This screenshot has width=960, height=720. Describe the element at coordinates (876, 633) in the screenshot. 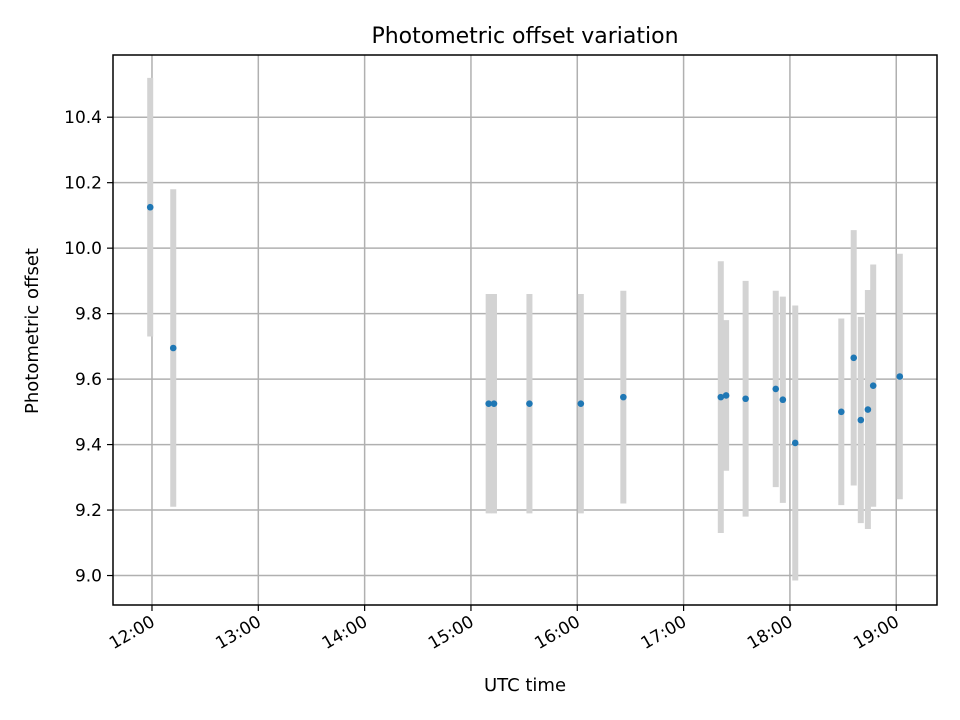

I see `x-tick-label: 19:00` at that location.